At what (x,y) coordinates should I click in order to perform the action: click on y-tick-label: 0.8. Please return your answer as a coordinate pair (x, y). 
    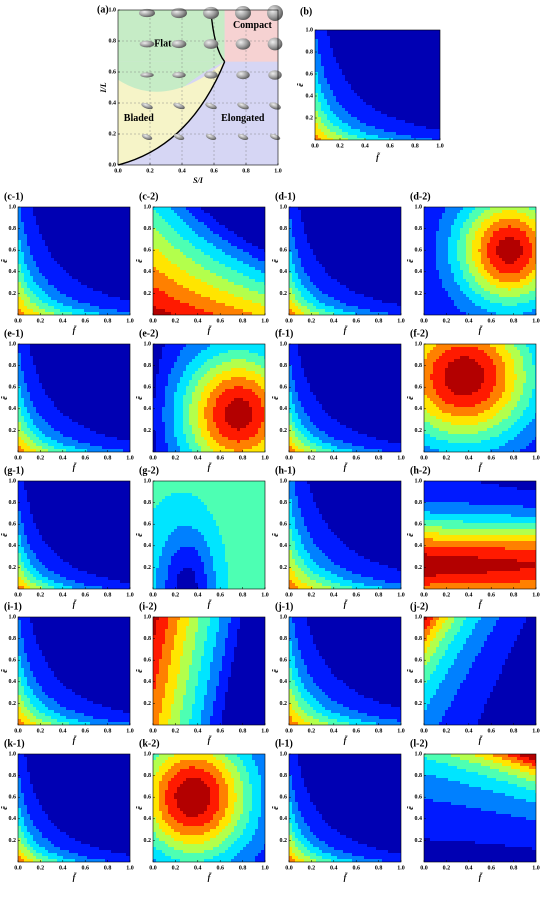
    Looking at the image, I should click on (284, 503).